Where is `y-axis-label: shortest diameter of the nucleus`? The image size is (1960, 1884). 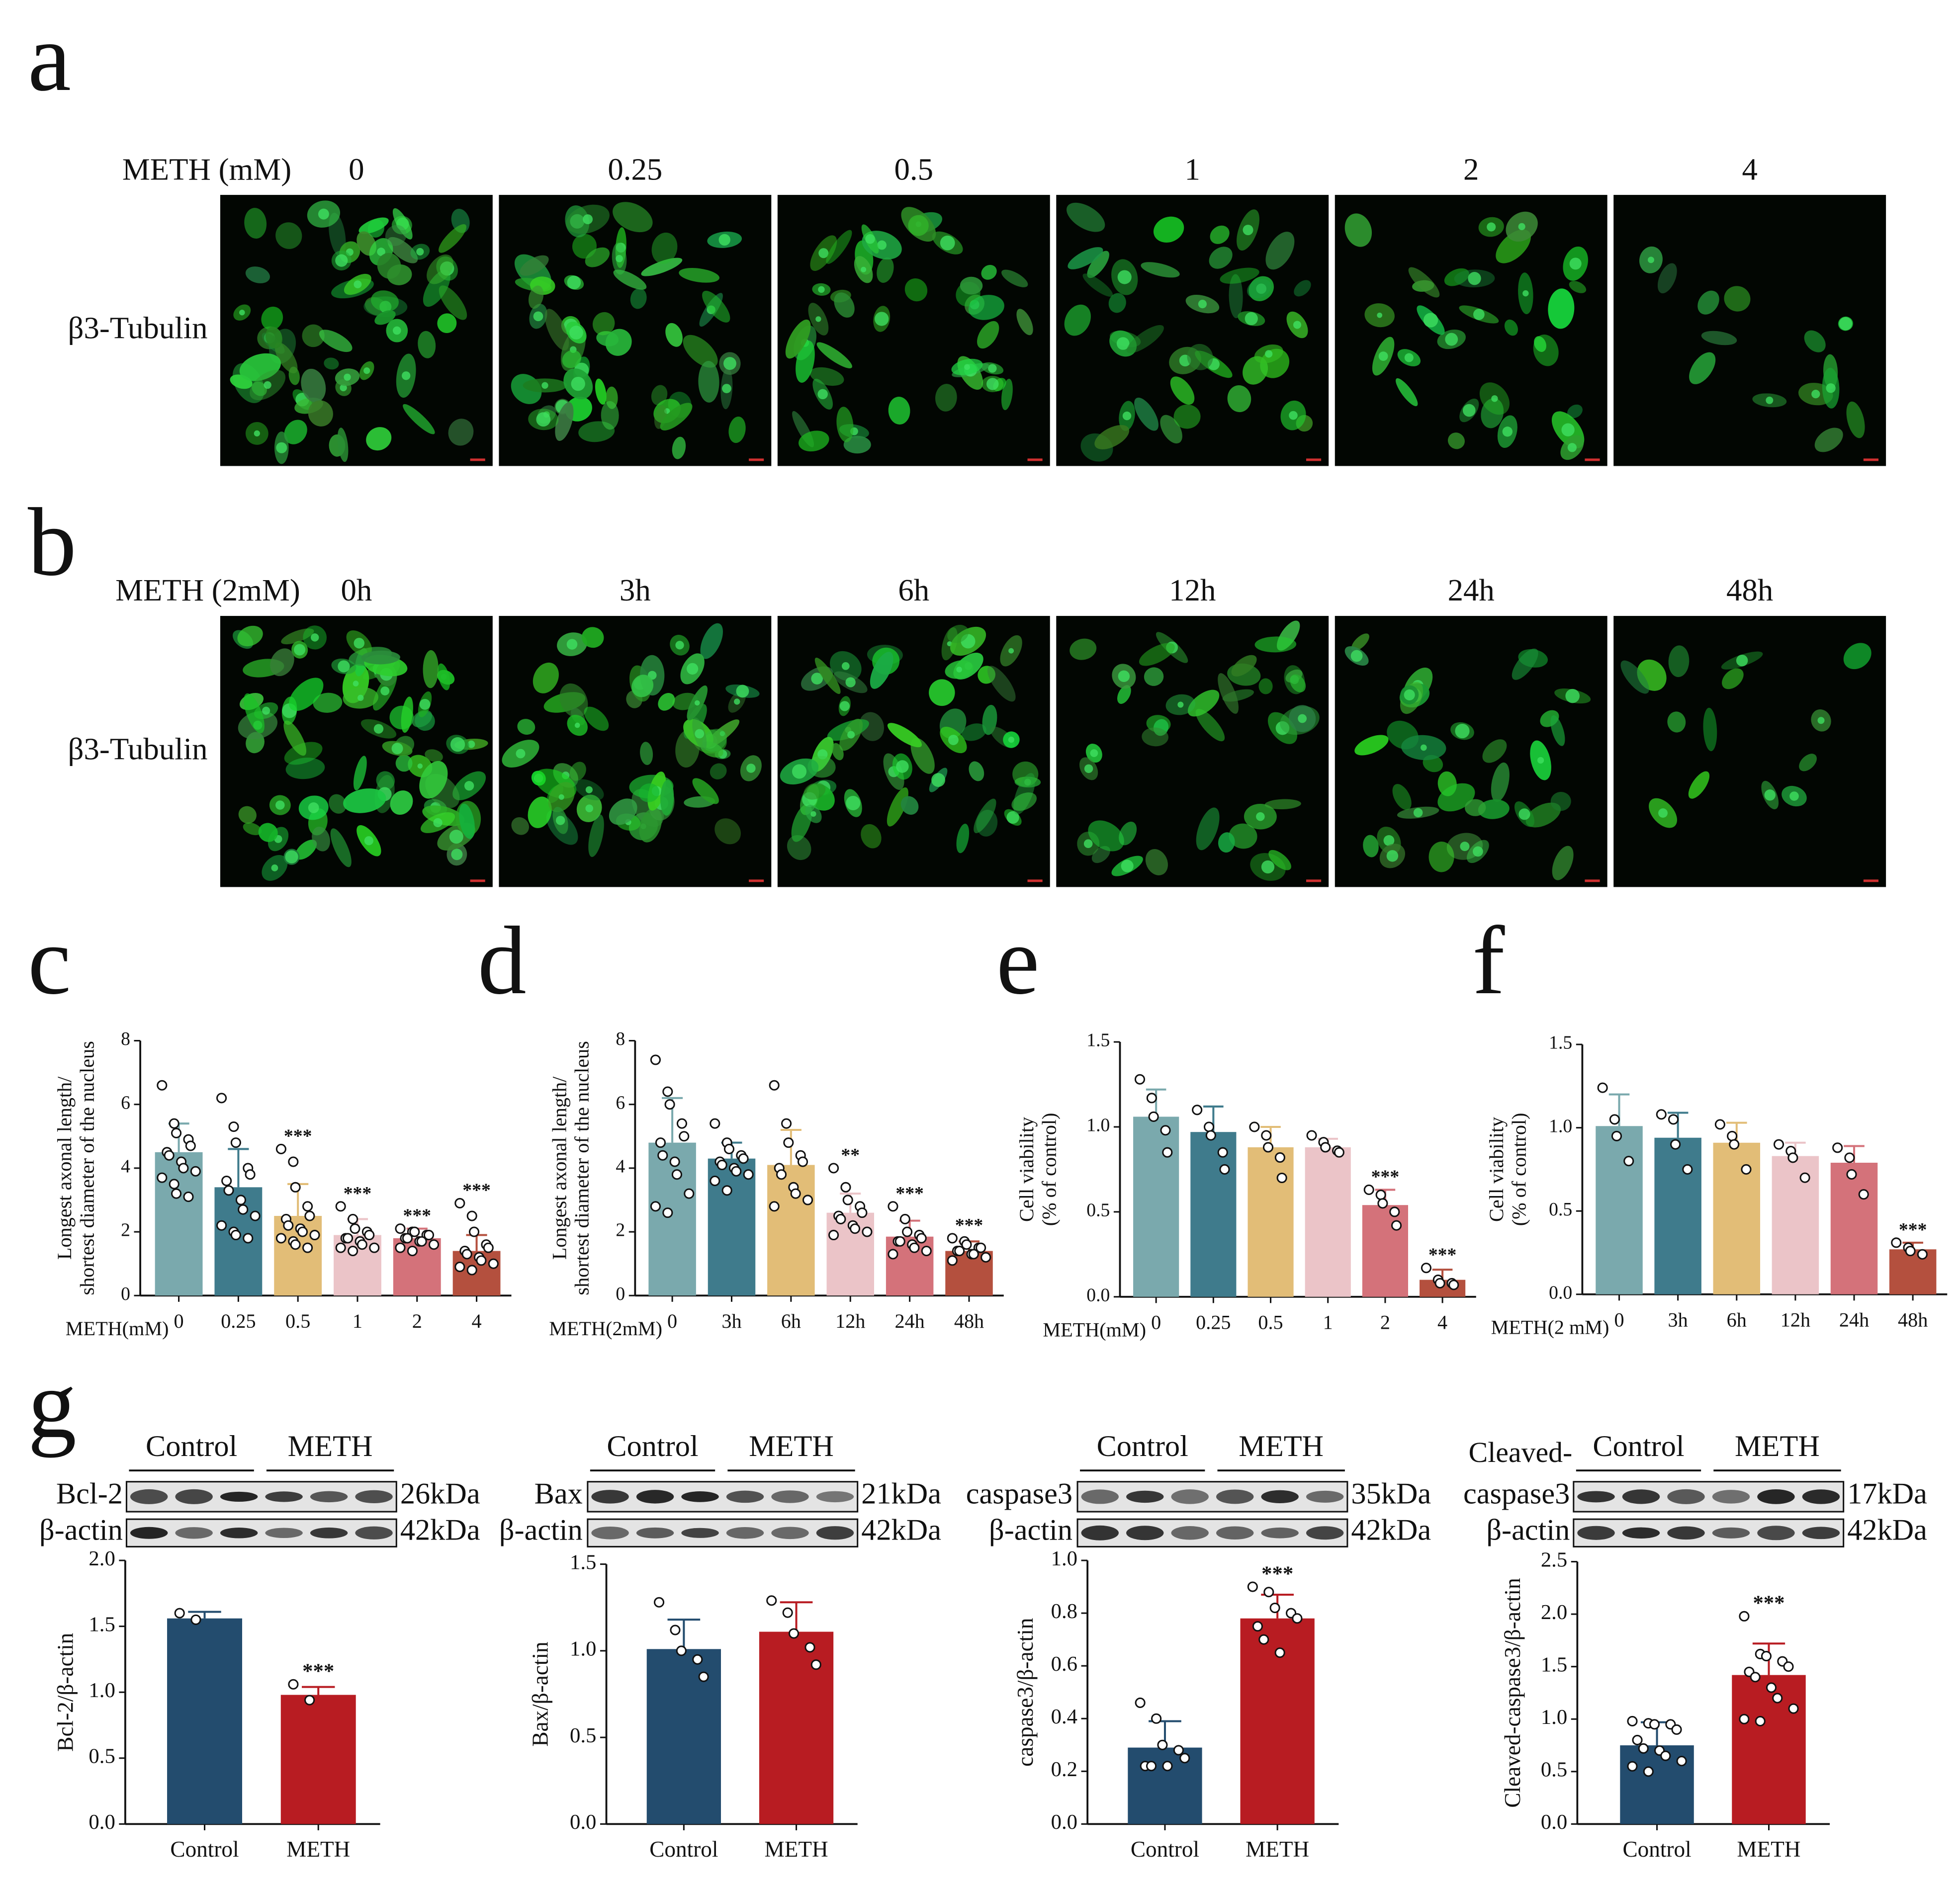
y-axis-label: shortest diameter of the nucleus is located at coordinates (87, 1168).